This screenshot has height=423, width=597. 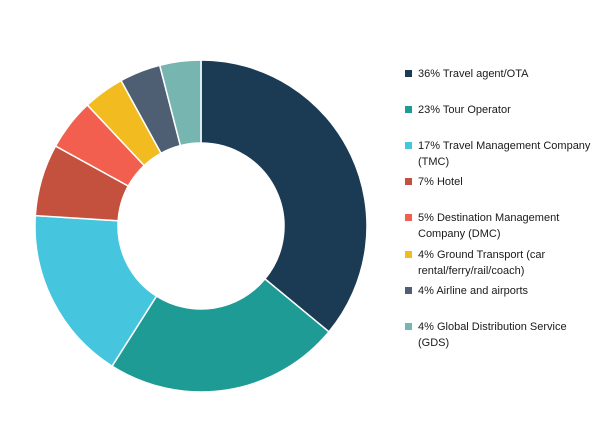 What do you see at coordinates (489, 226) in the screenshot?
I see `legend-label: 5% Destination Management Company (DMC)` at bounding box center [489, 226].